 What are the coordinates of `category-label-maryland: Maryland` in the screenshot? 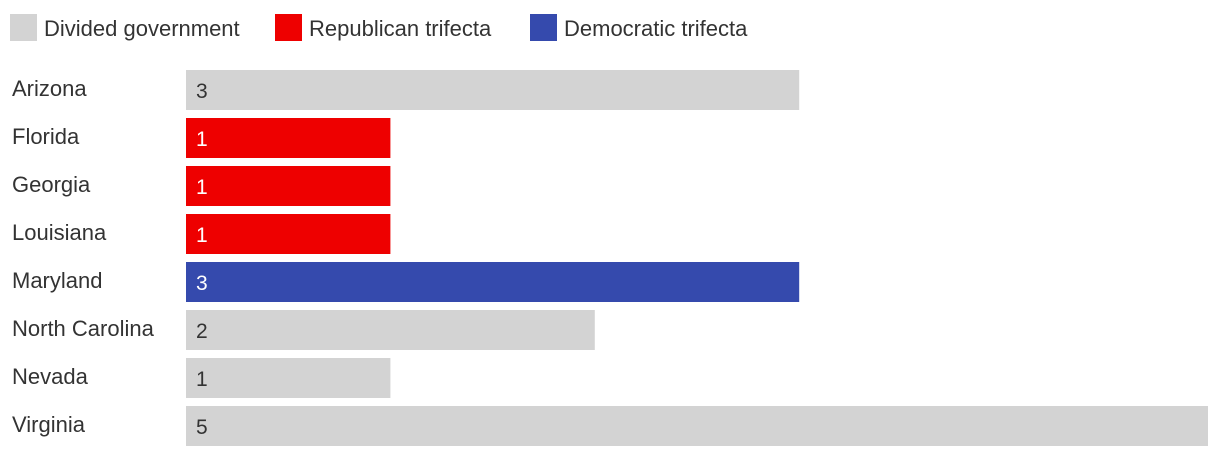 It's located at (57, 280).